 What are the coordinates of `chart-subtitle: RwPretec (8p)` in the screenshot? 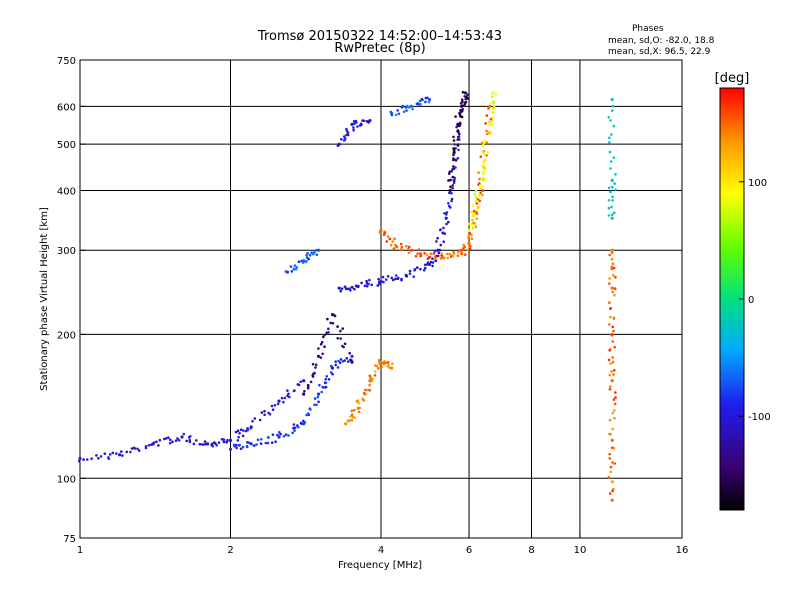 It's located at (379, 48).